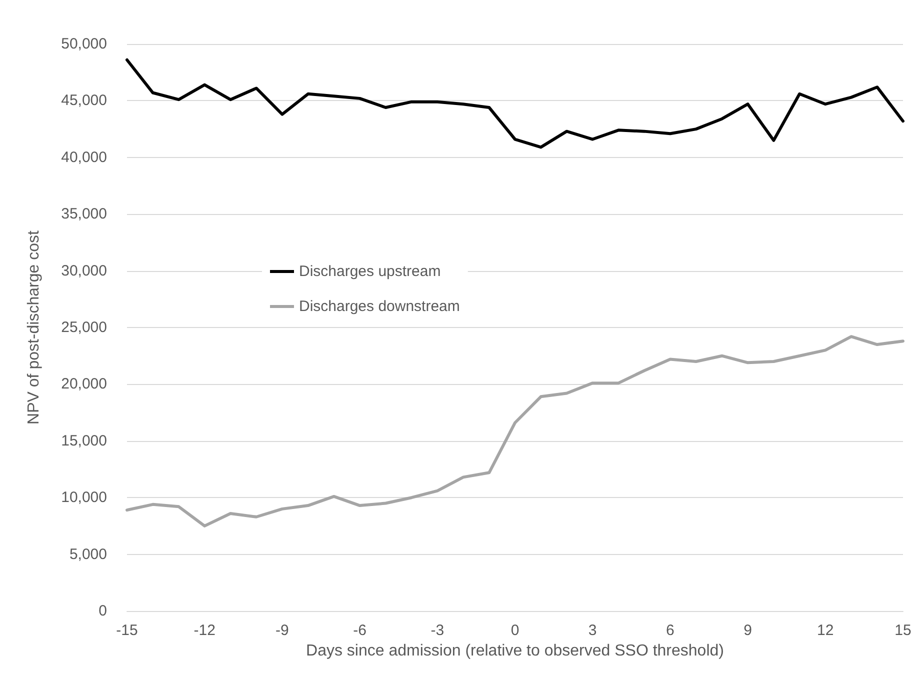  What do you see at coordinates (84, 271) in the screenshot?
I see `y-tick-label: 30,000` at bounding box center [84, 271].